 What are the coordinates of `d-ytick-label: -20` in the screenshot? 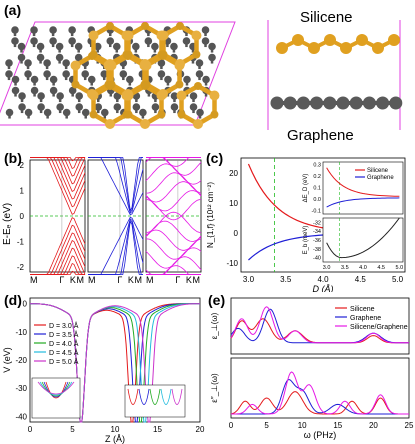 It's located at (21, 360).